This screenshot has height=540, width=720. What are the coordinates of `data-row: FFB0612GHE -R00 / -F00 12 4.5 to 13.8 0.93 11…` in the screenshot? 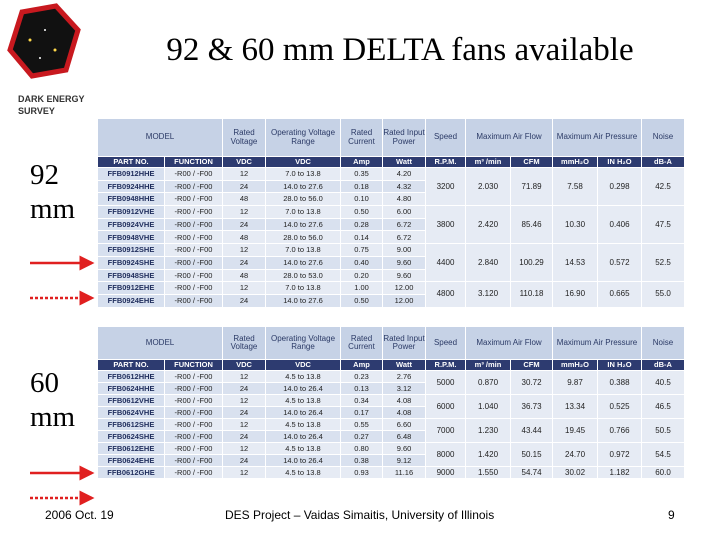 It's located at (391, 472).